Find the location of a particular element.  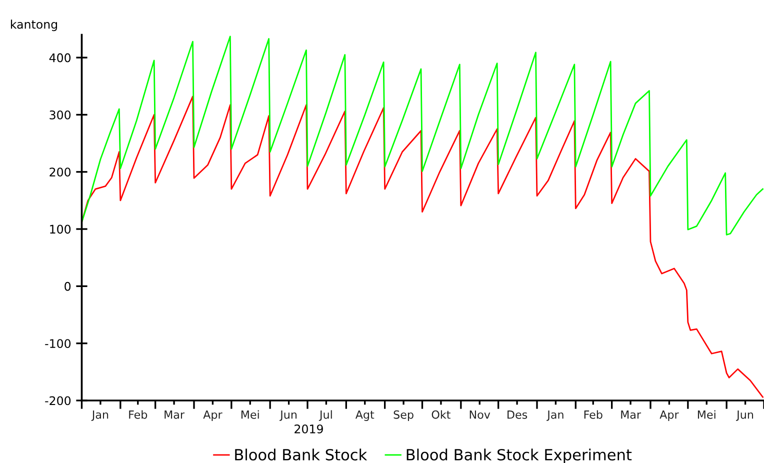

x-tick-label: Jul is located at coordinates (325, 415).